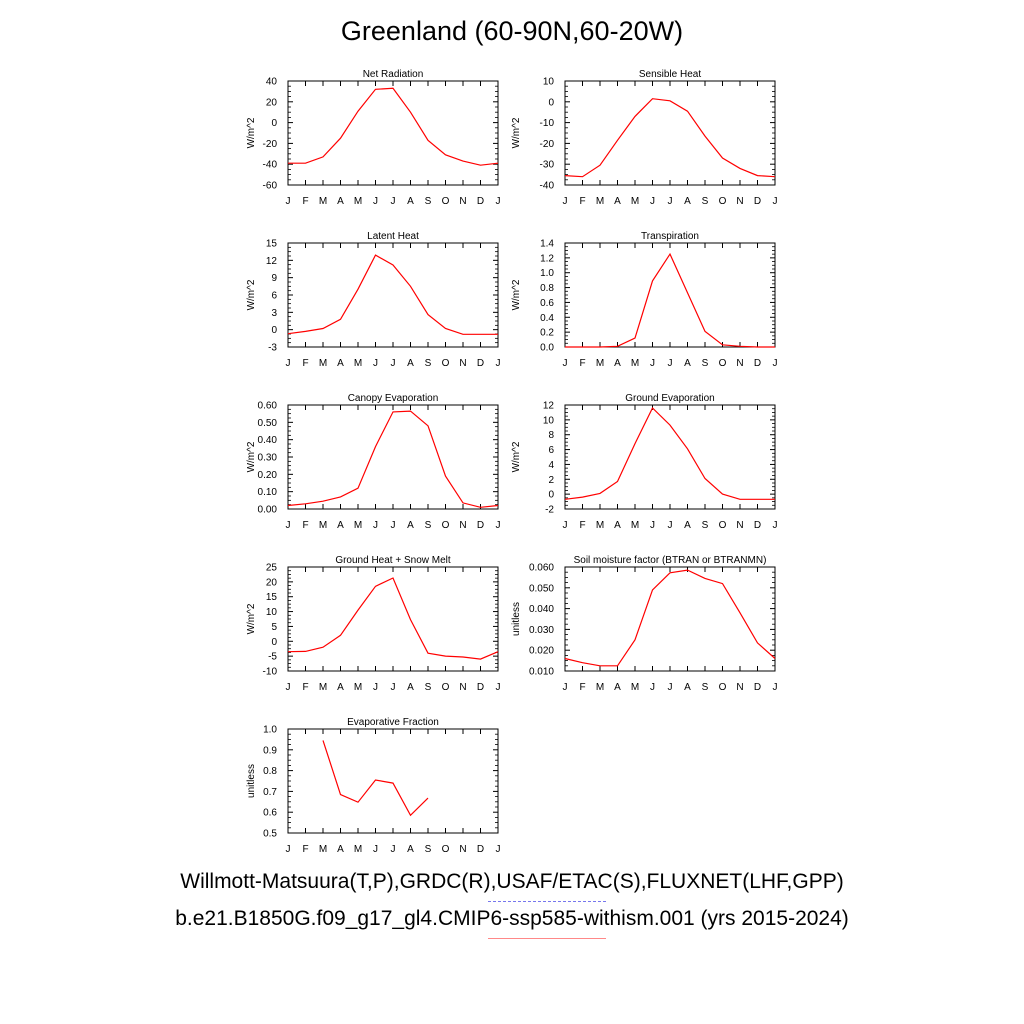  What do you see at coordinates (274, 278) in the screenshot?
I see `y-tick-label: 9` at bounding box center [274, 278].